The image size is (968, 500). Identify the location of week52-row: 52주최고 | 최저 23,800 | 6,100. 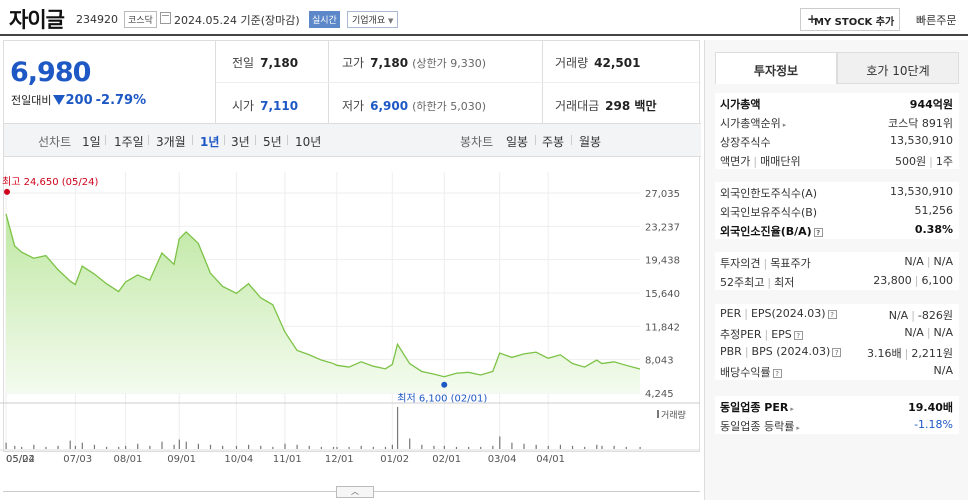
(836, 281).